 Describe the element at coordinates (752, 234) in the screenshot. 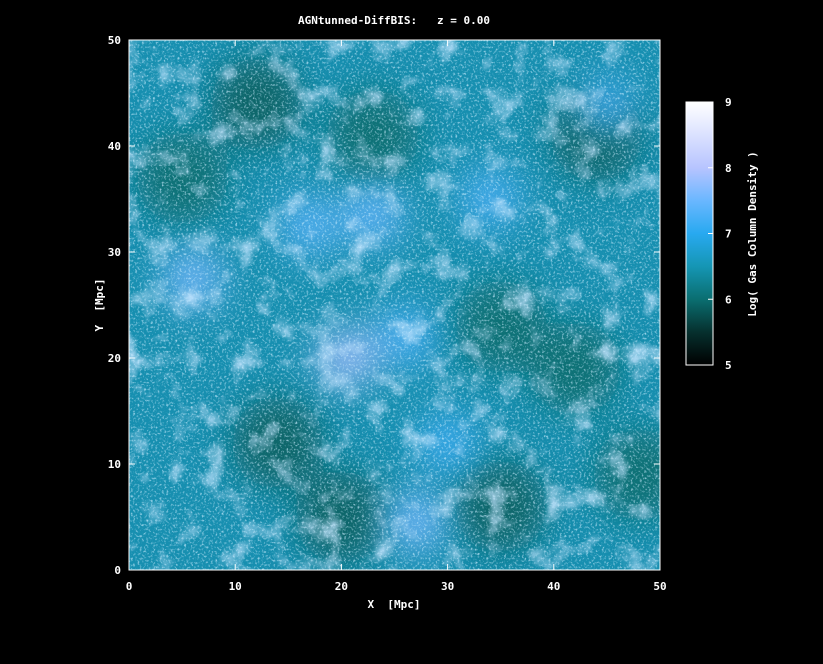

I see `colorbar-label: Log( Gas Column Density )` at that location.